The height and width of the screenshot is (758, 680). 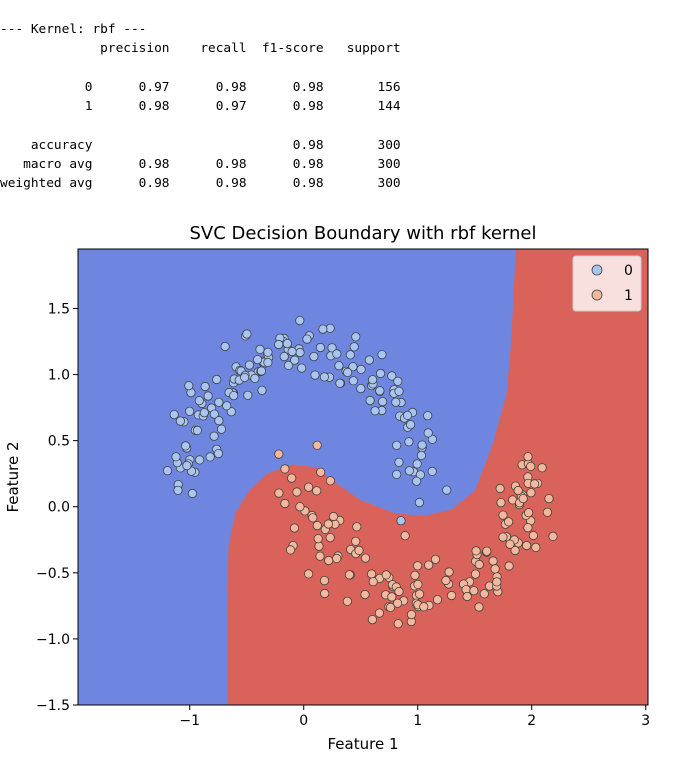 I want to click on x-axis: −1 0 1 2 3, so click(x=414, y=717).